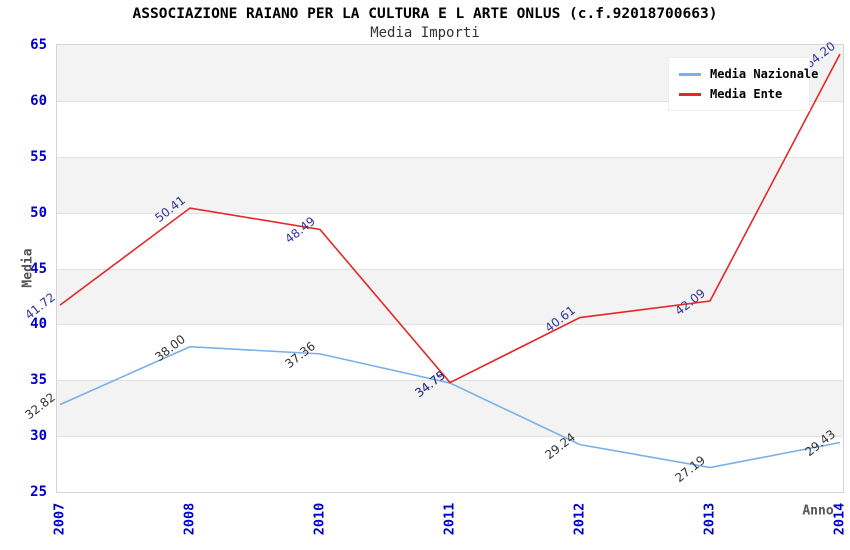  I want to click on y-tick-label: 45, so click(38, 268).